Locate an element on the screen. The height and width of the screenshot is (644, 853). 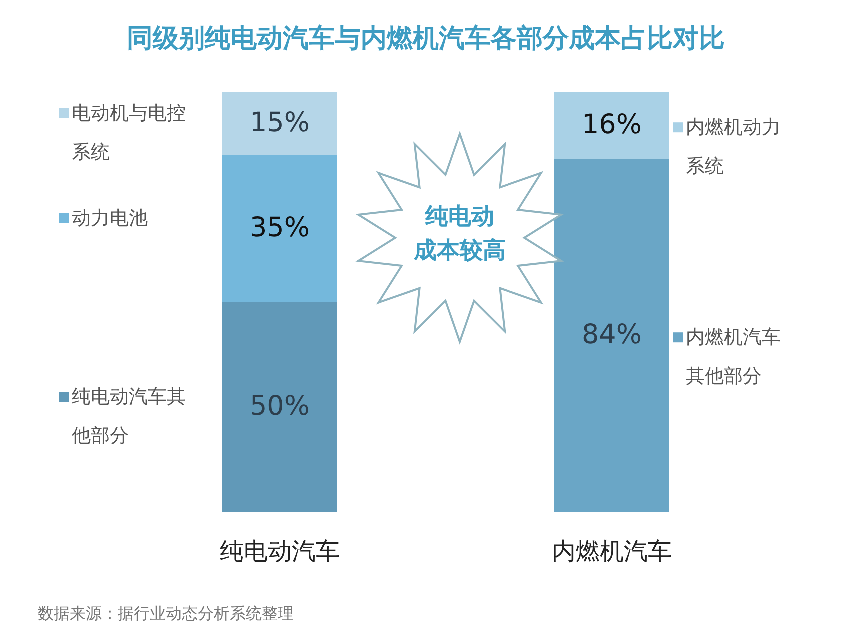
legend-label: 动力电池 is located at coordinates (110, 219).